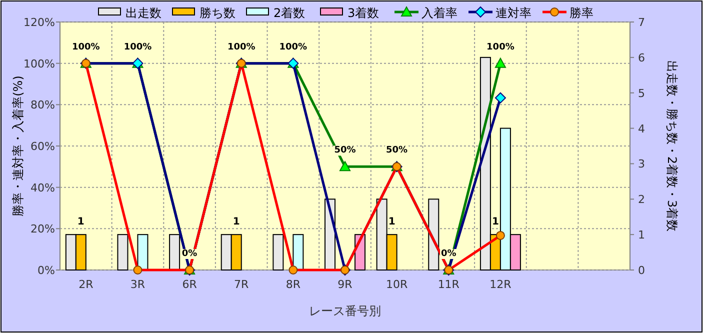 This screenshot has height=333, width=703. What do you see at coordinates (138, 284) in the screenshot?
I see `x-tick-label: 3R` at bounding box center [138, 284].